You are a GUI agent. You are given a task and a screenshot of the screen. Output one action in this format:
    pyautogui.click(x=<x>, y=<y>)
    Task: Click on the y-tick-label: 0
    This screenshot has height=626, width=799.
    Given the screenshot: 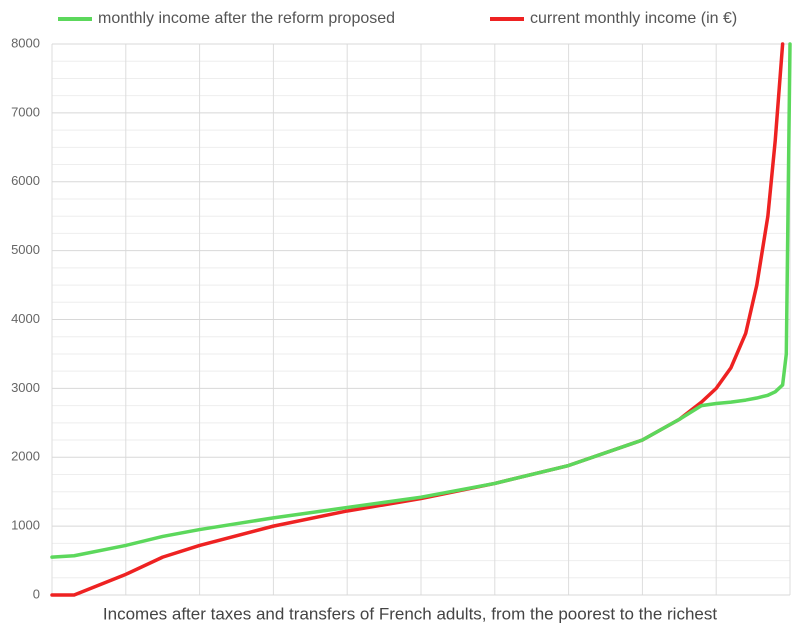 What is the action you would take?
    pyautogui.click(x=36, y=593)
    